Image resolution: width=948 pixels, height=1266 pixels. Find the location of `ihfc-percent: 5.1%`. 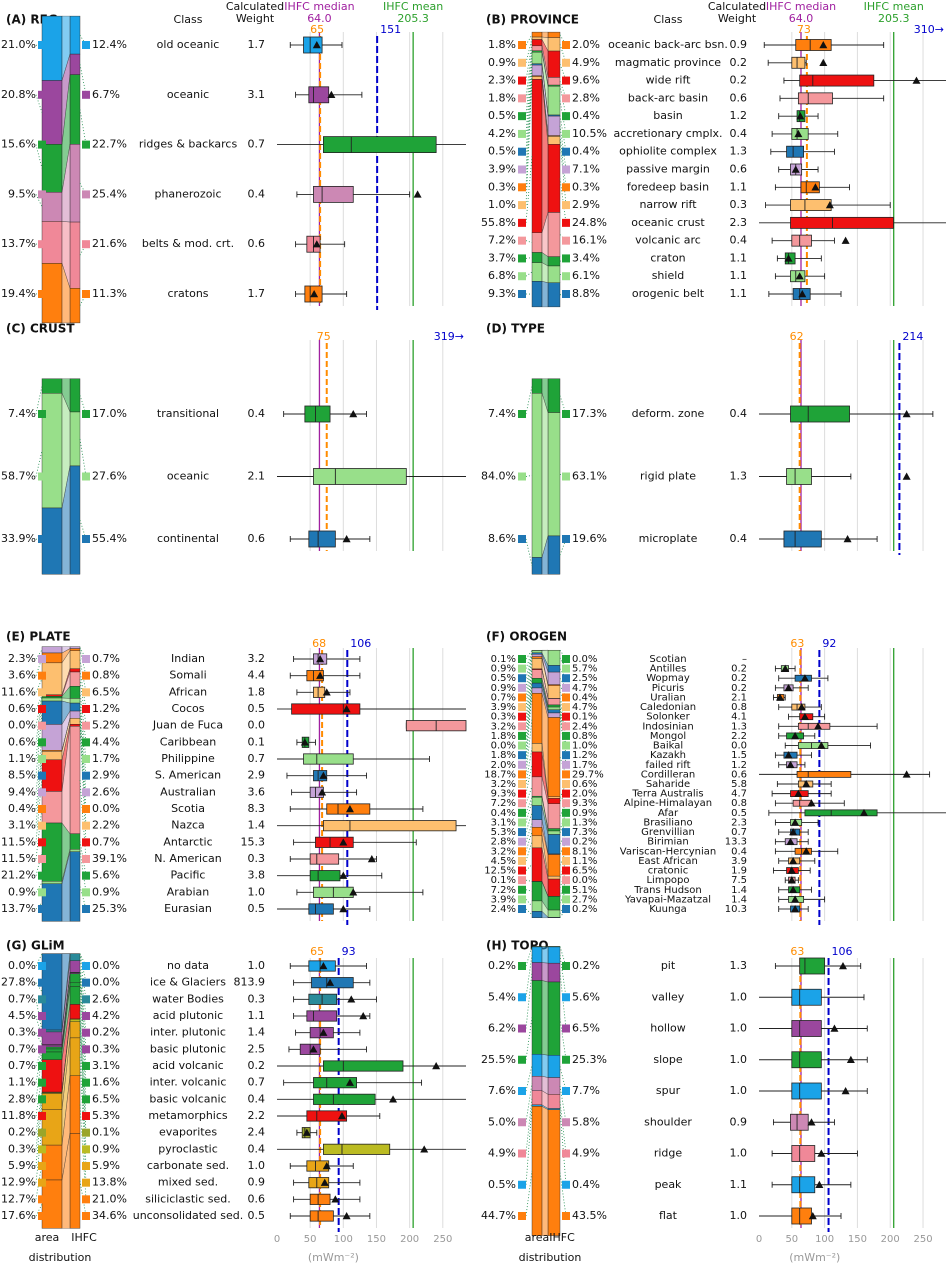

ihfc-percent: 5.1% is located at coordinates (584, 890).